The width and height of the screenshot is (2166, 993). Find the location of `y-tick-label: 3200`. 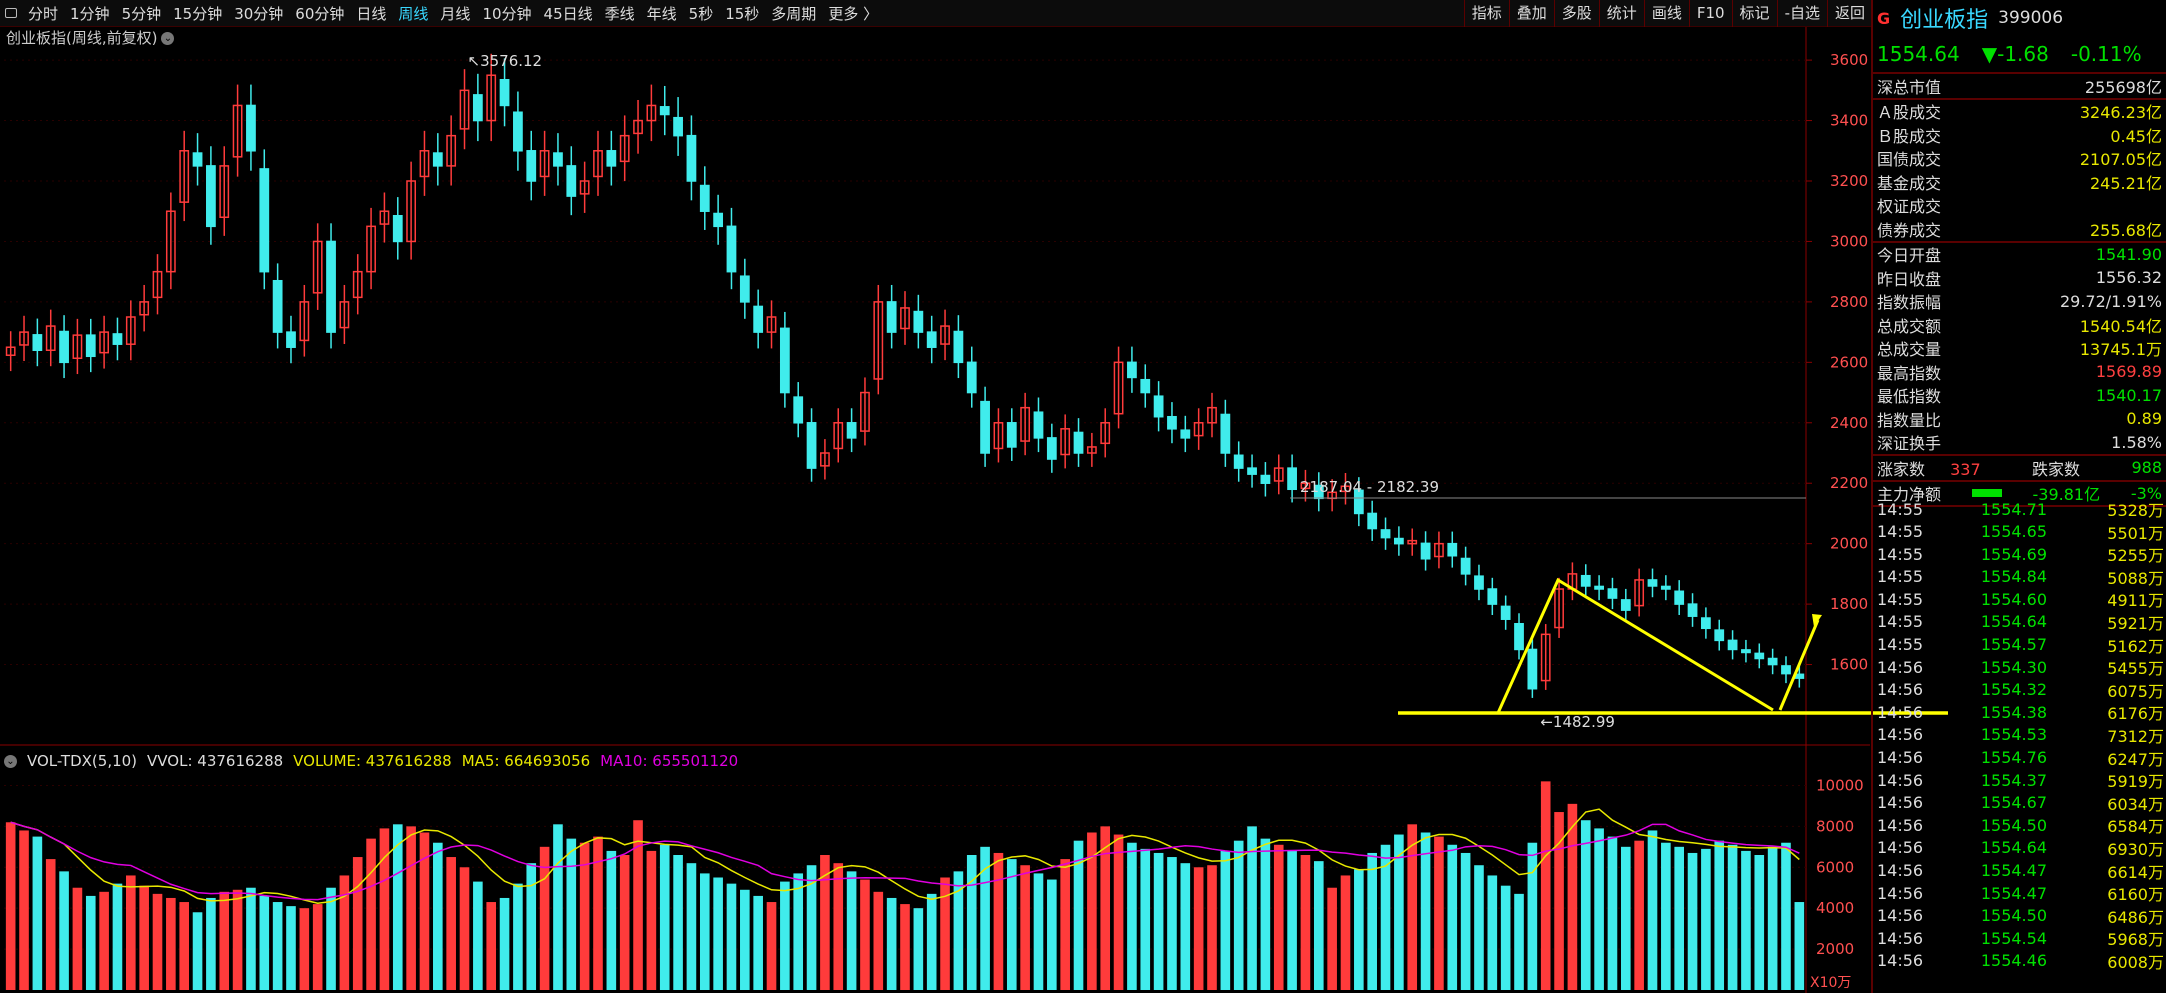

y-tick-label: 3200 is located at coordinates (1849, 181).